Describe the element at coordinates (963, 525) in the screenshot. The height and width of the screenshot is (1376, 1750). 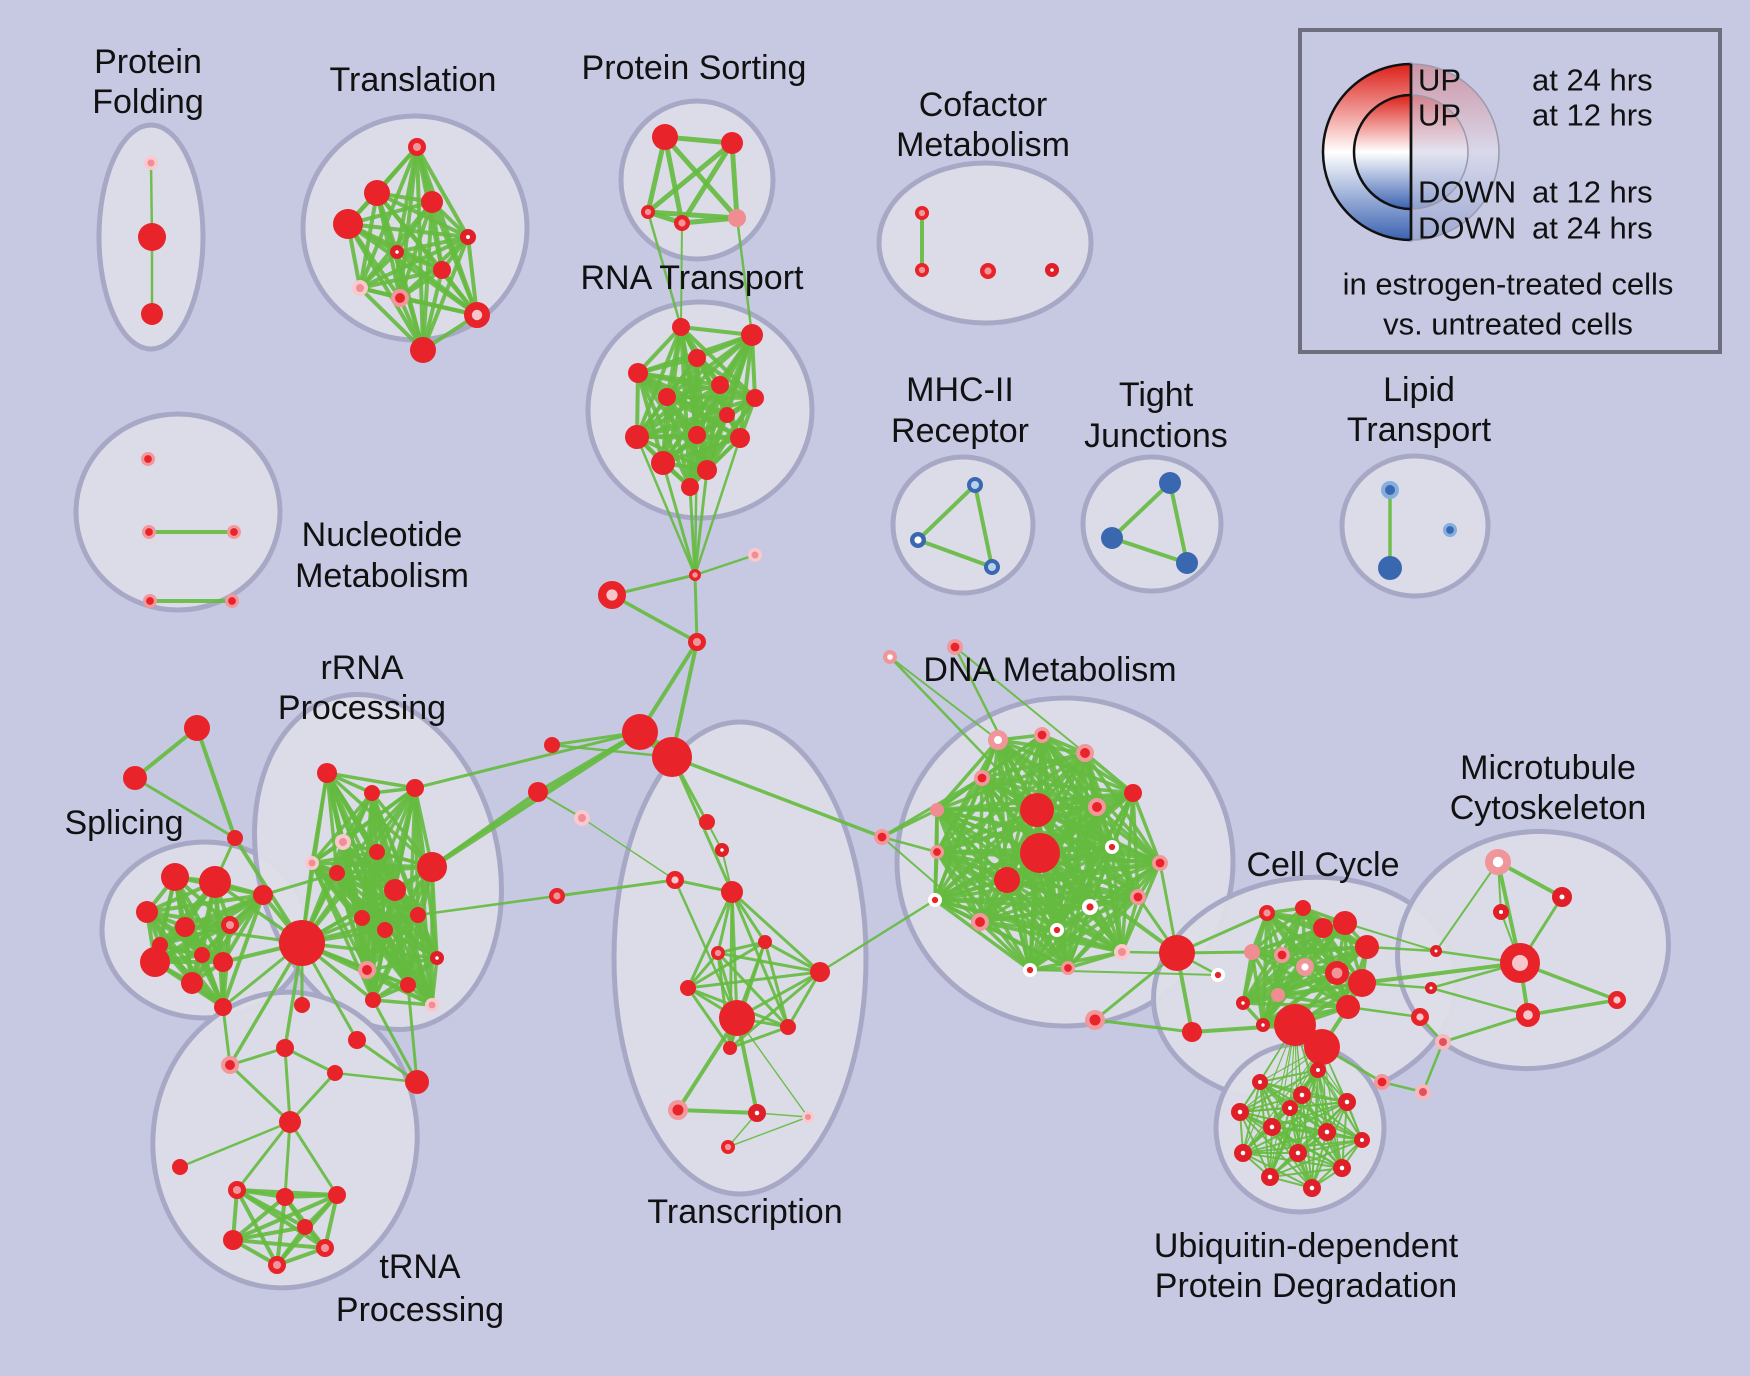
I see `cluster-ellipse-mhc-ii-receptor` at that location.